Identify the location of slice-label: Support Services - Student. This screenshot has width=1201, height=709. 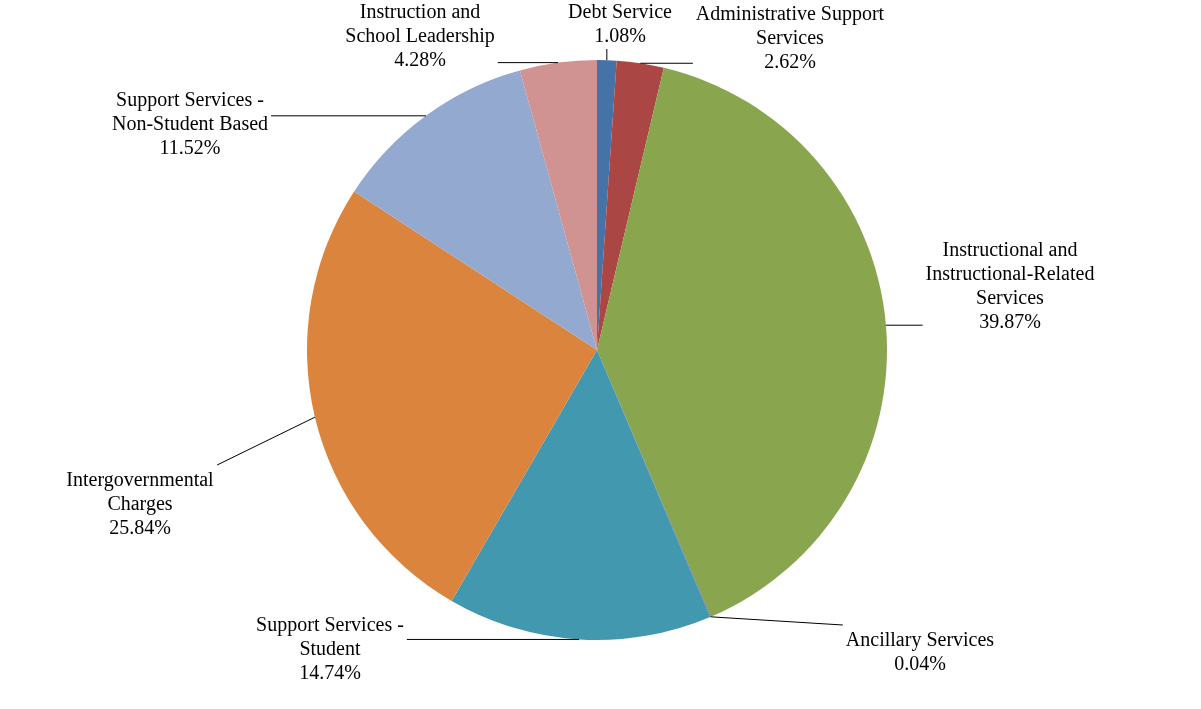
(330, 636).